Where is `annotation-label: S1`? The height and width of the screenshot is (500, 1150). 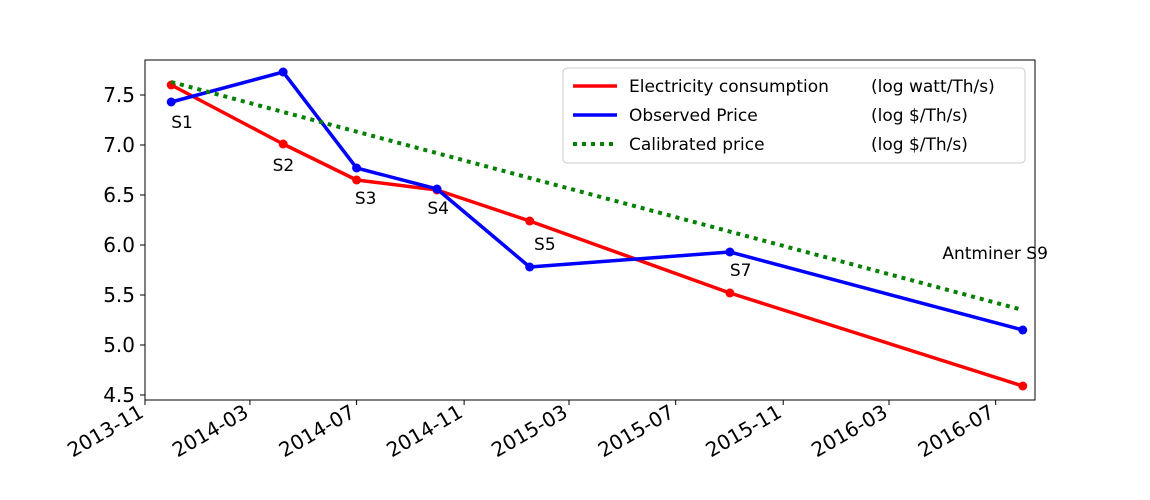 annotation-label: S1 is located at coordinates (182, 123).